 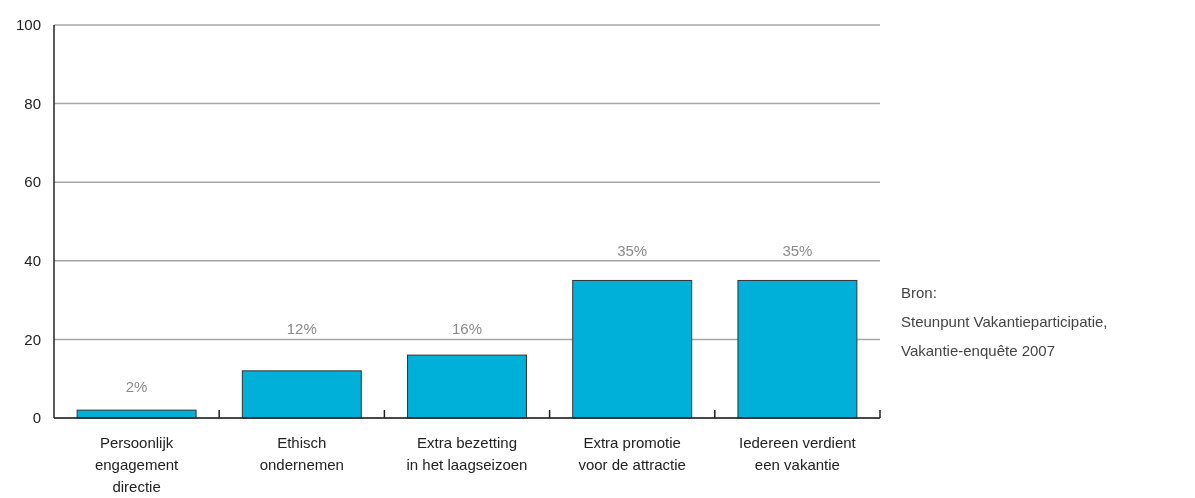 I want to click on y-tick-label: 0, so click(x=36, y=418).